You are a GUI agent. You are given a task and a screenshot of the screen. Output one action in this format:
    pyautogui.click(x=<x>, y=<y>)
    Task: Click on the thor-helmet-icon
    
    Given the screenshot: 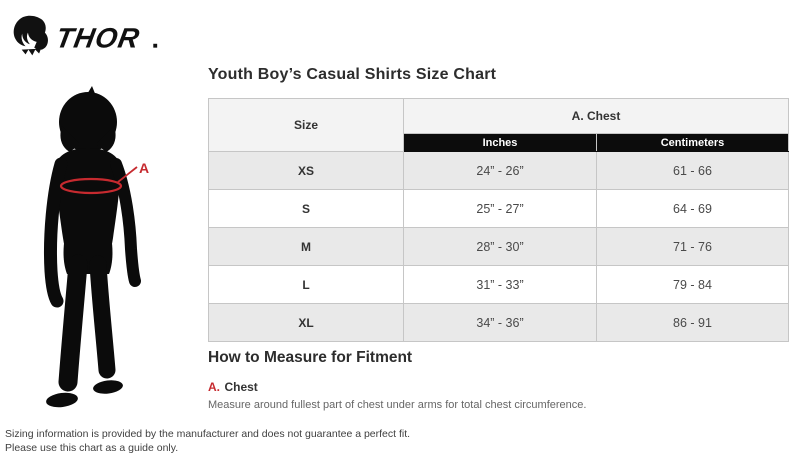 What is the action you would take?
    pyautogui.click(x=30, y=35)
    